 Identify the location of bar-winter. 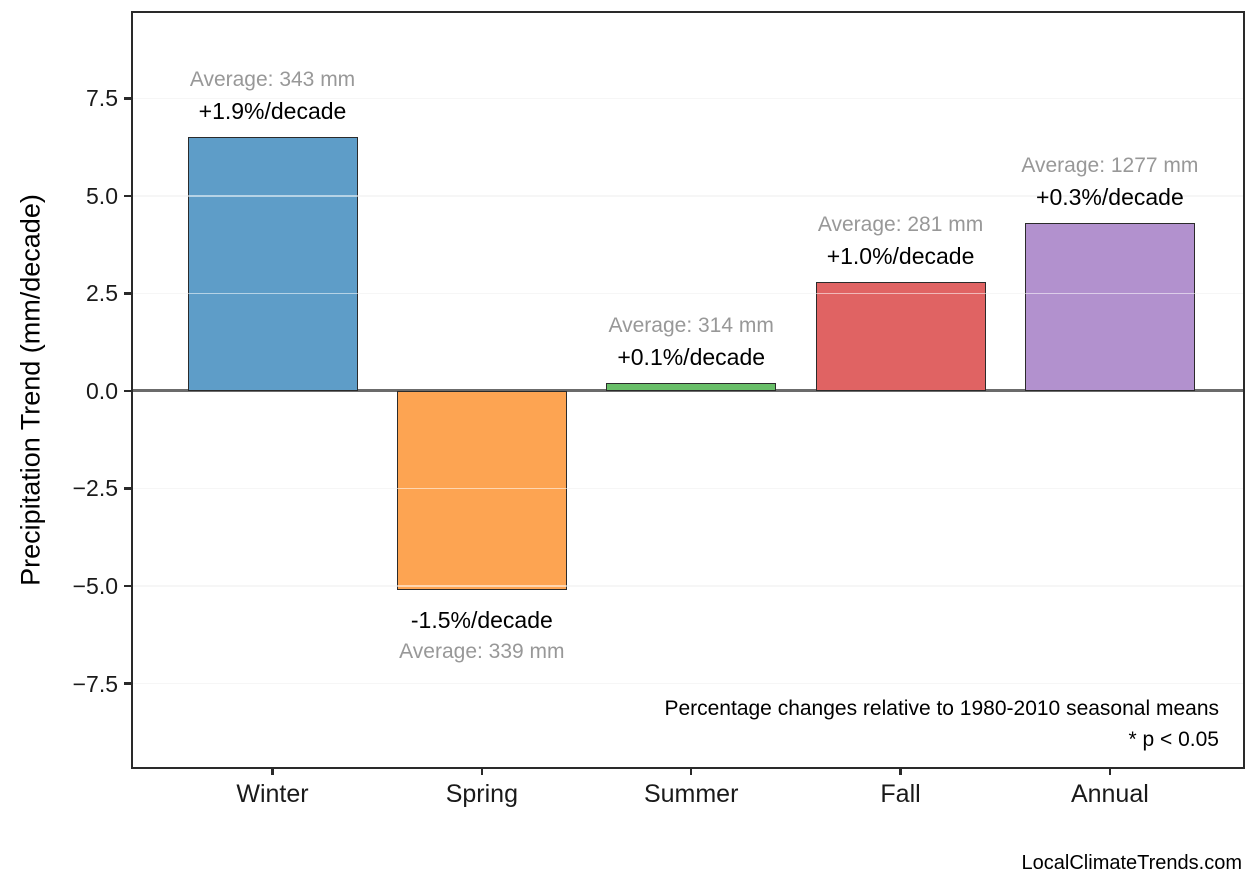
(272, 264).